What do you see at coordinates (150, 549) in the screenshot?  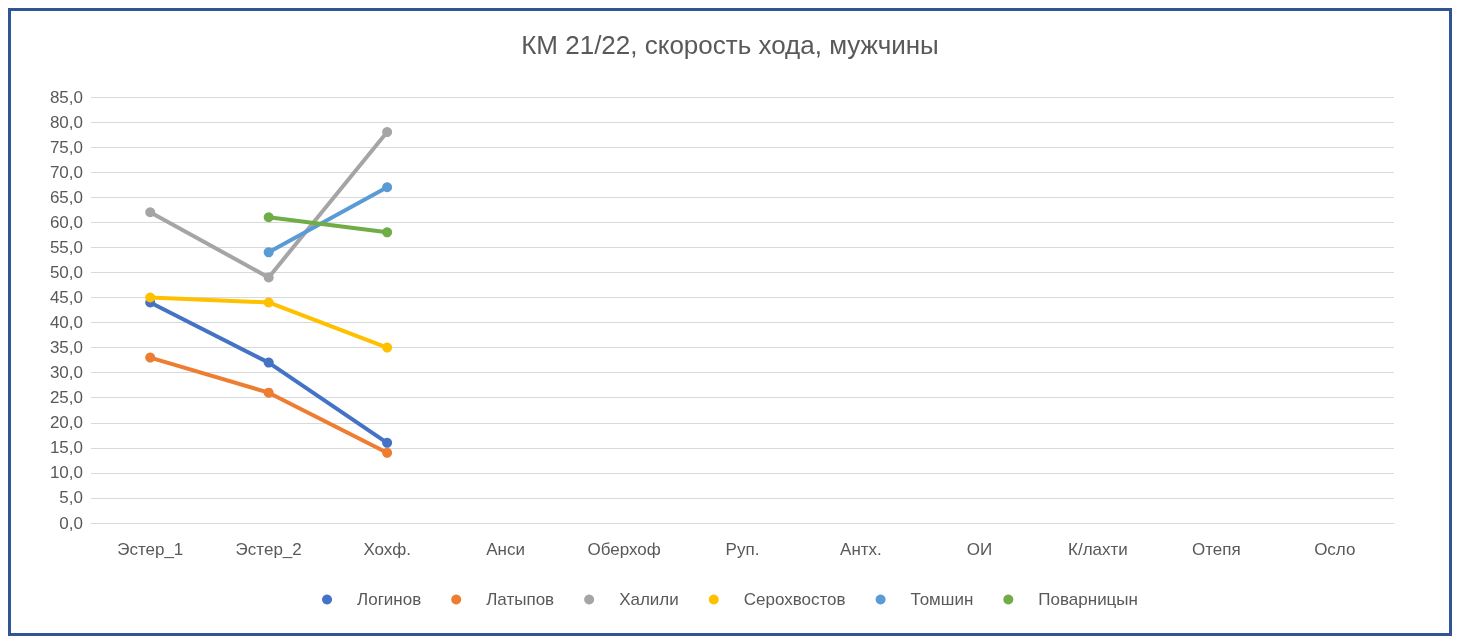 I see `x-tick-label: Эстер_1` at bounding box center [150, 549].